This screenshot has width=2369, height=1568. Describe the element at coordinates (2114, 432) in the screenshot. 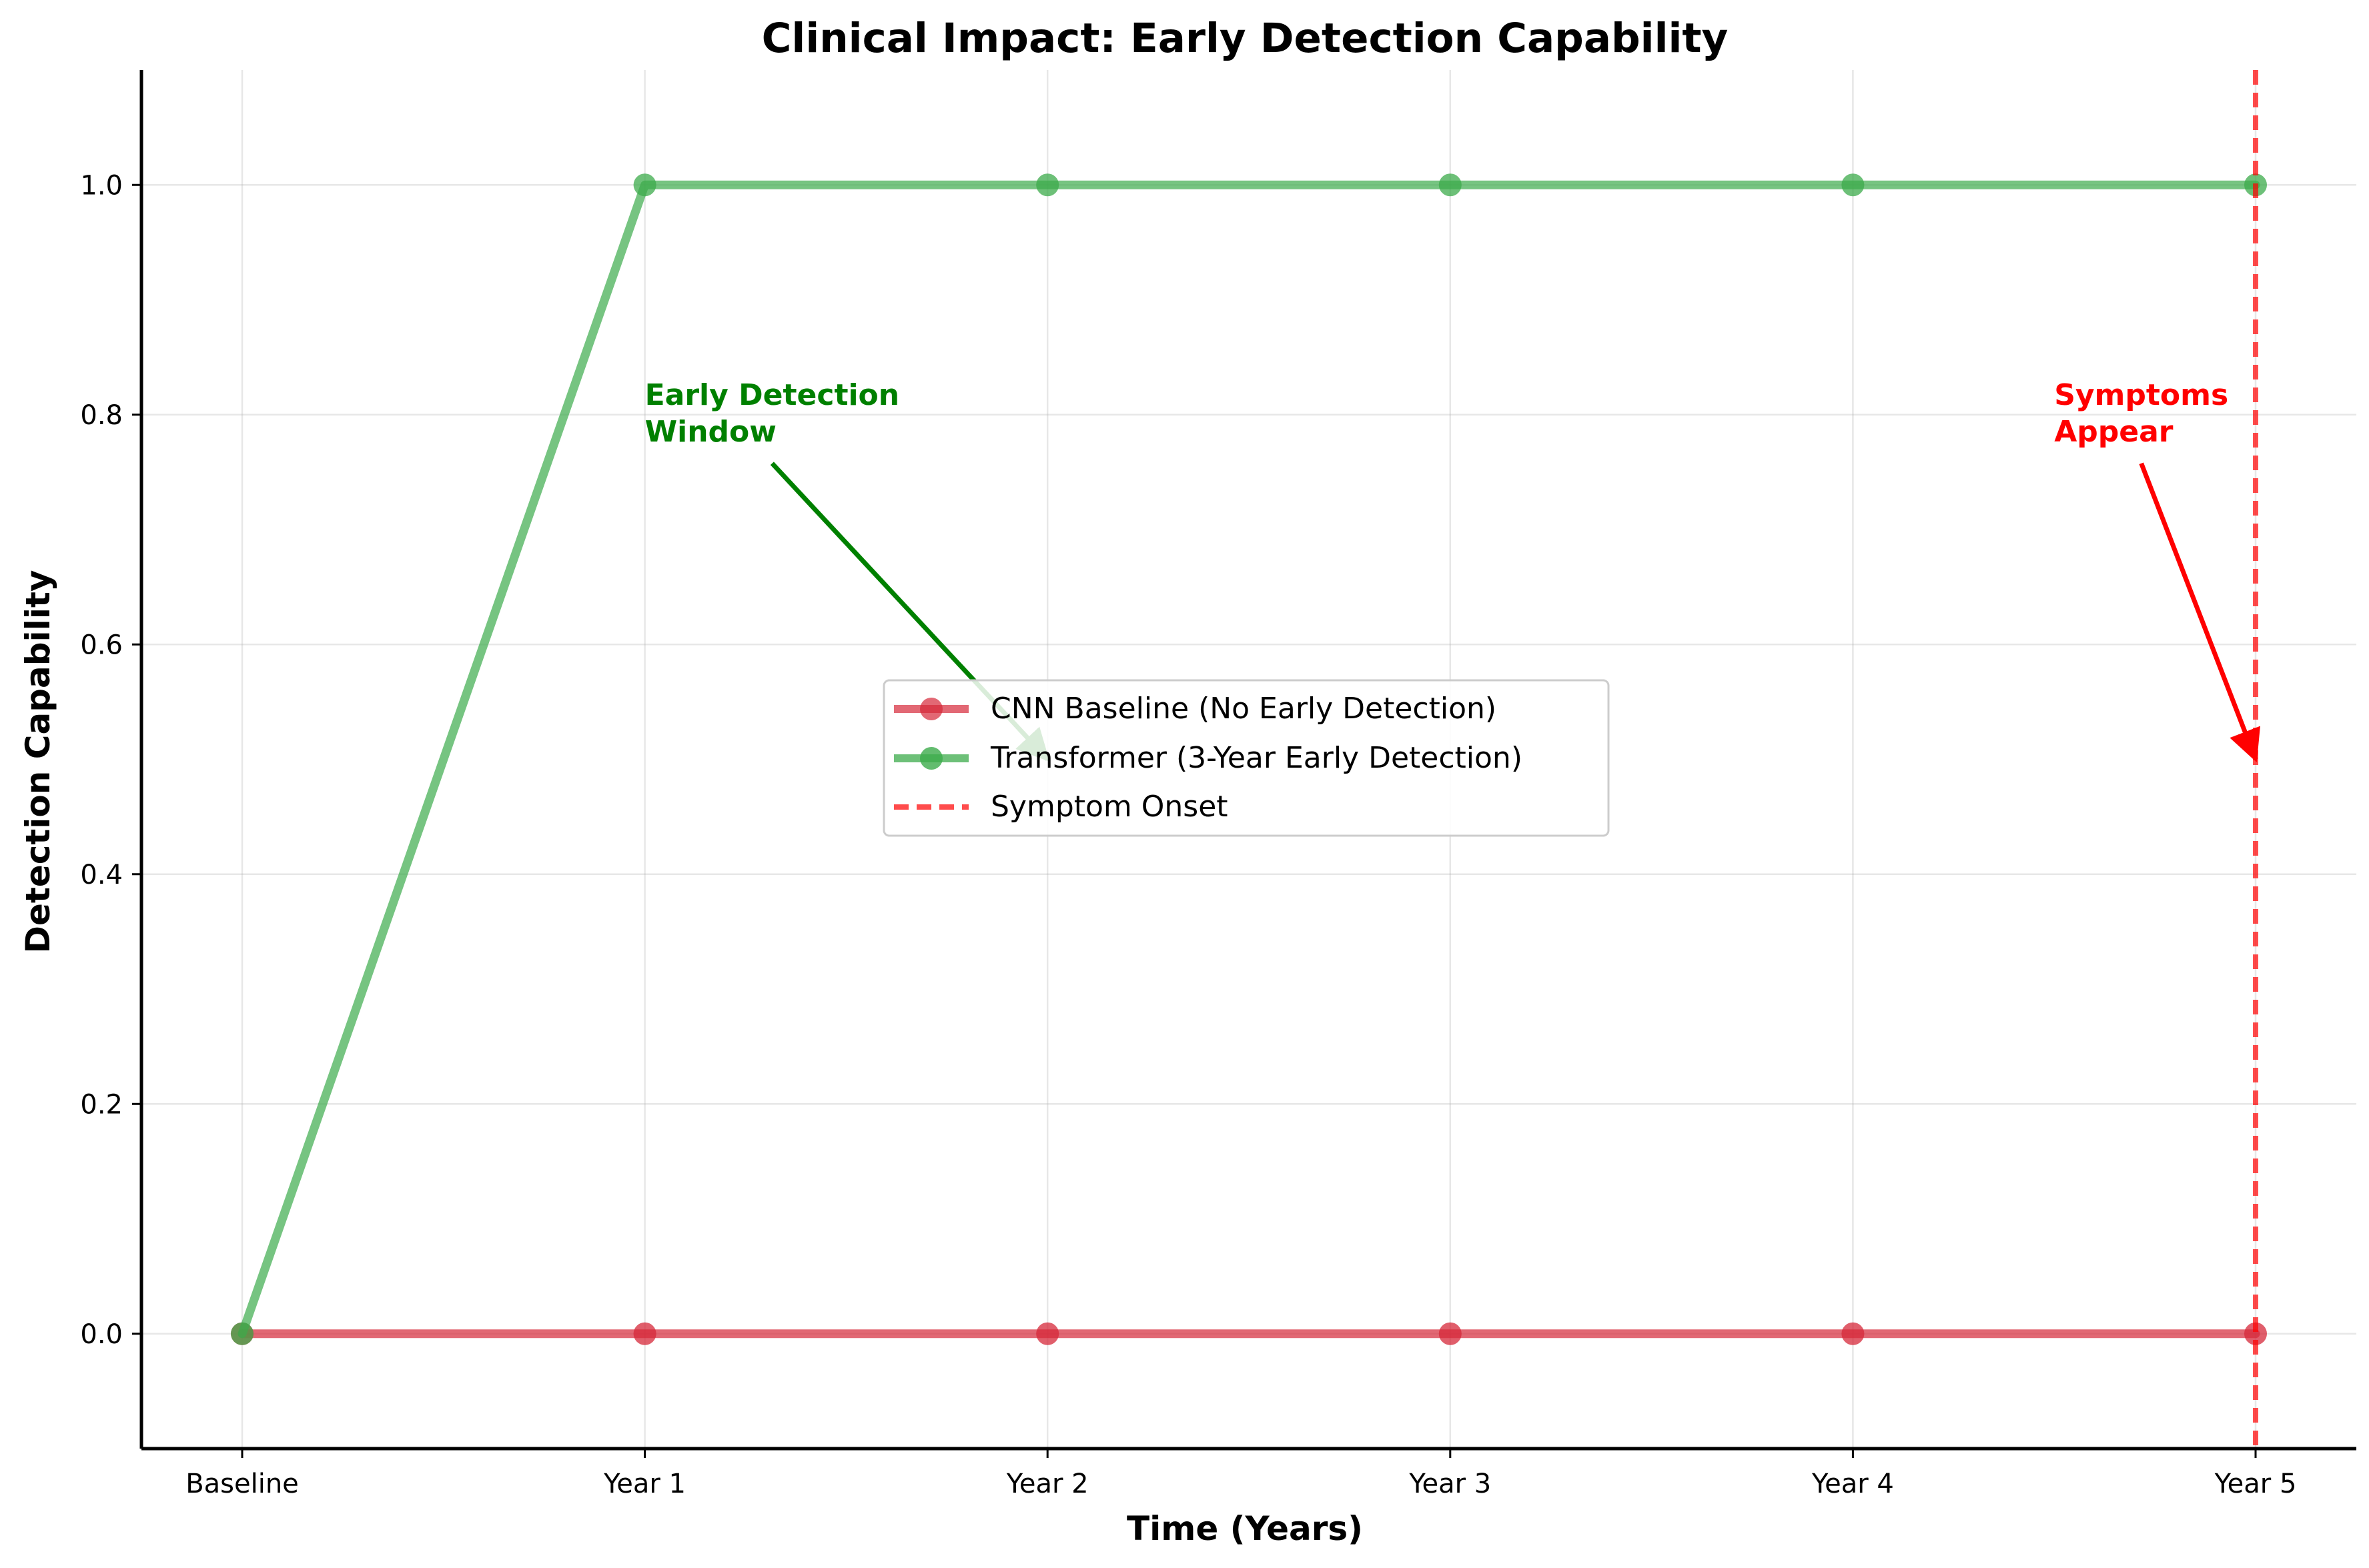

I see `annotation-line: Appear` at that location.